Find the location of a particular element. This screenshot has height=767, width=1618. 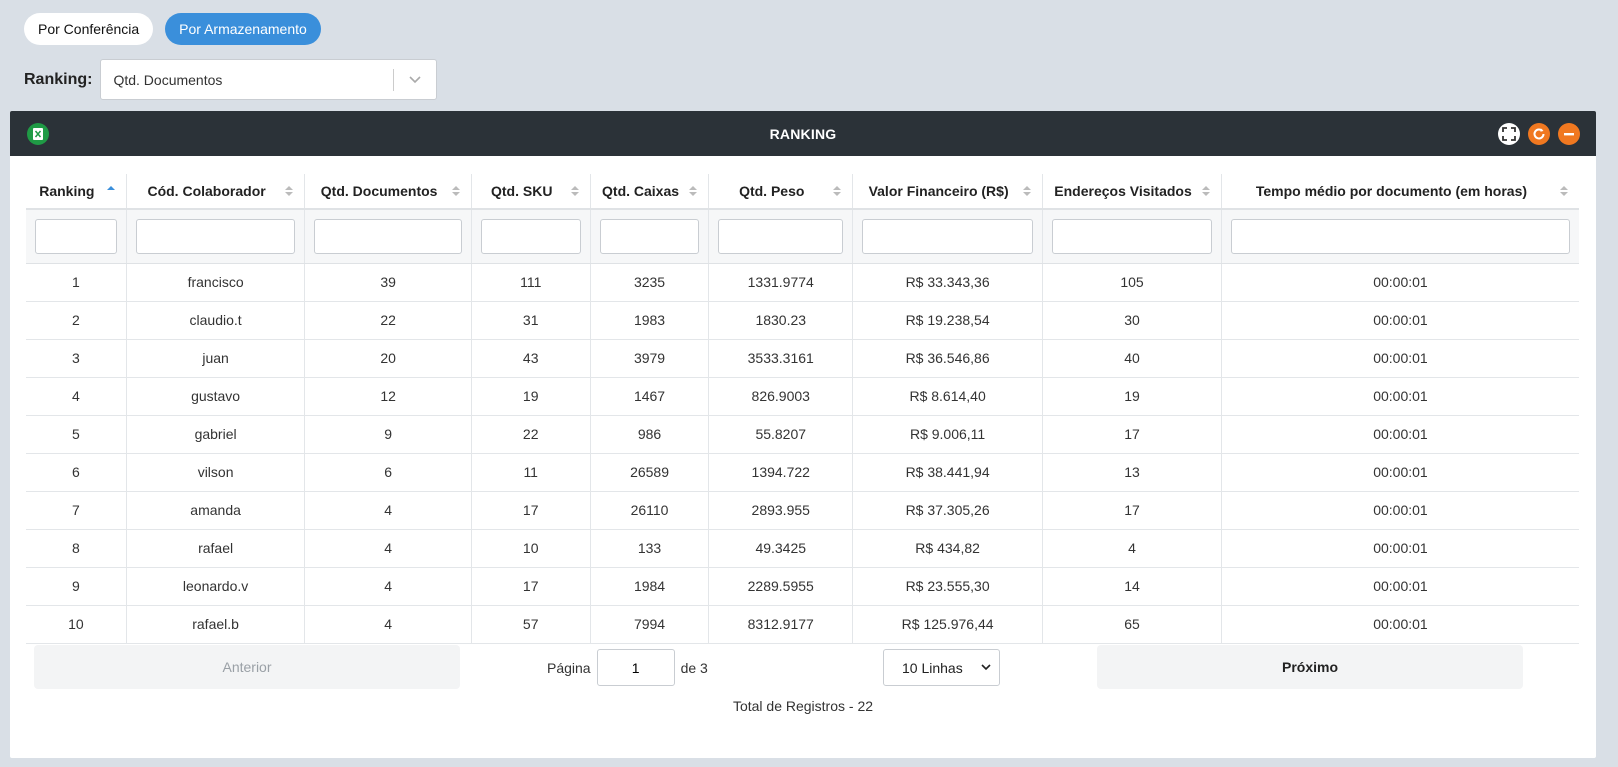

table-cell: 3 is located at coordinates (76, 358).